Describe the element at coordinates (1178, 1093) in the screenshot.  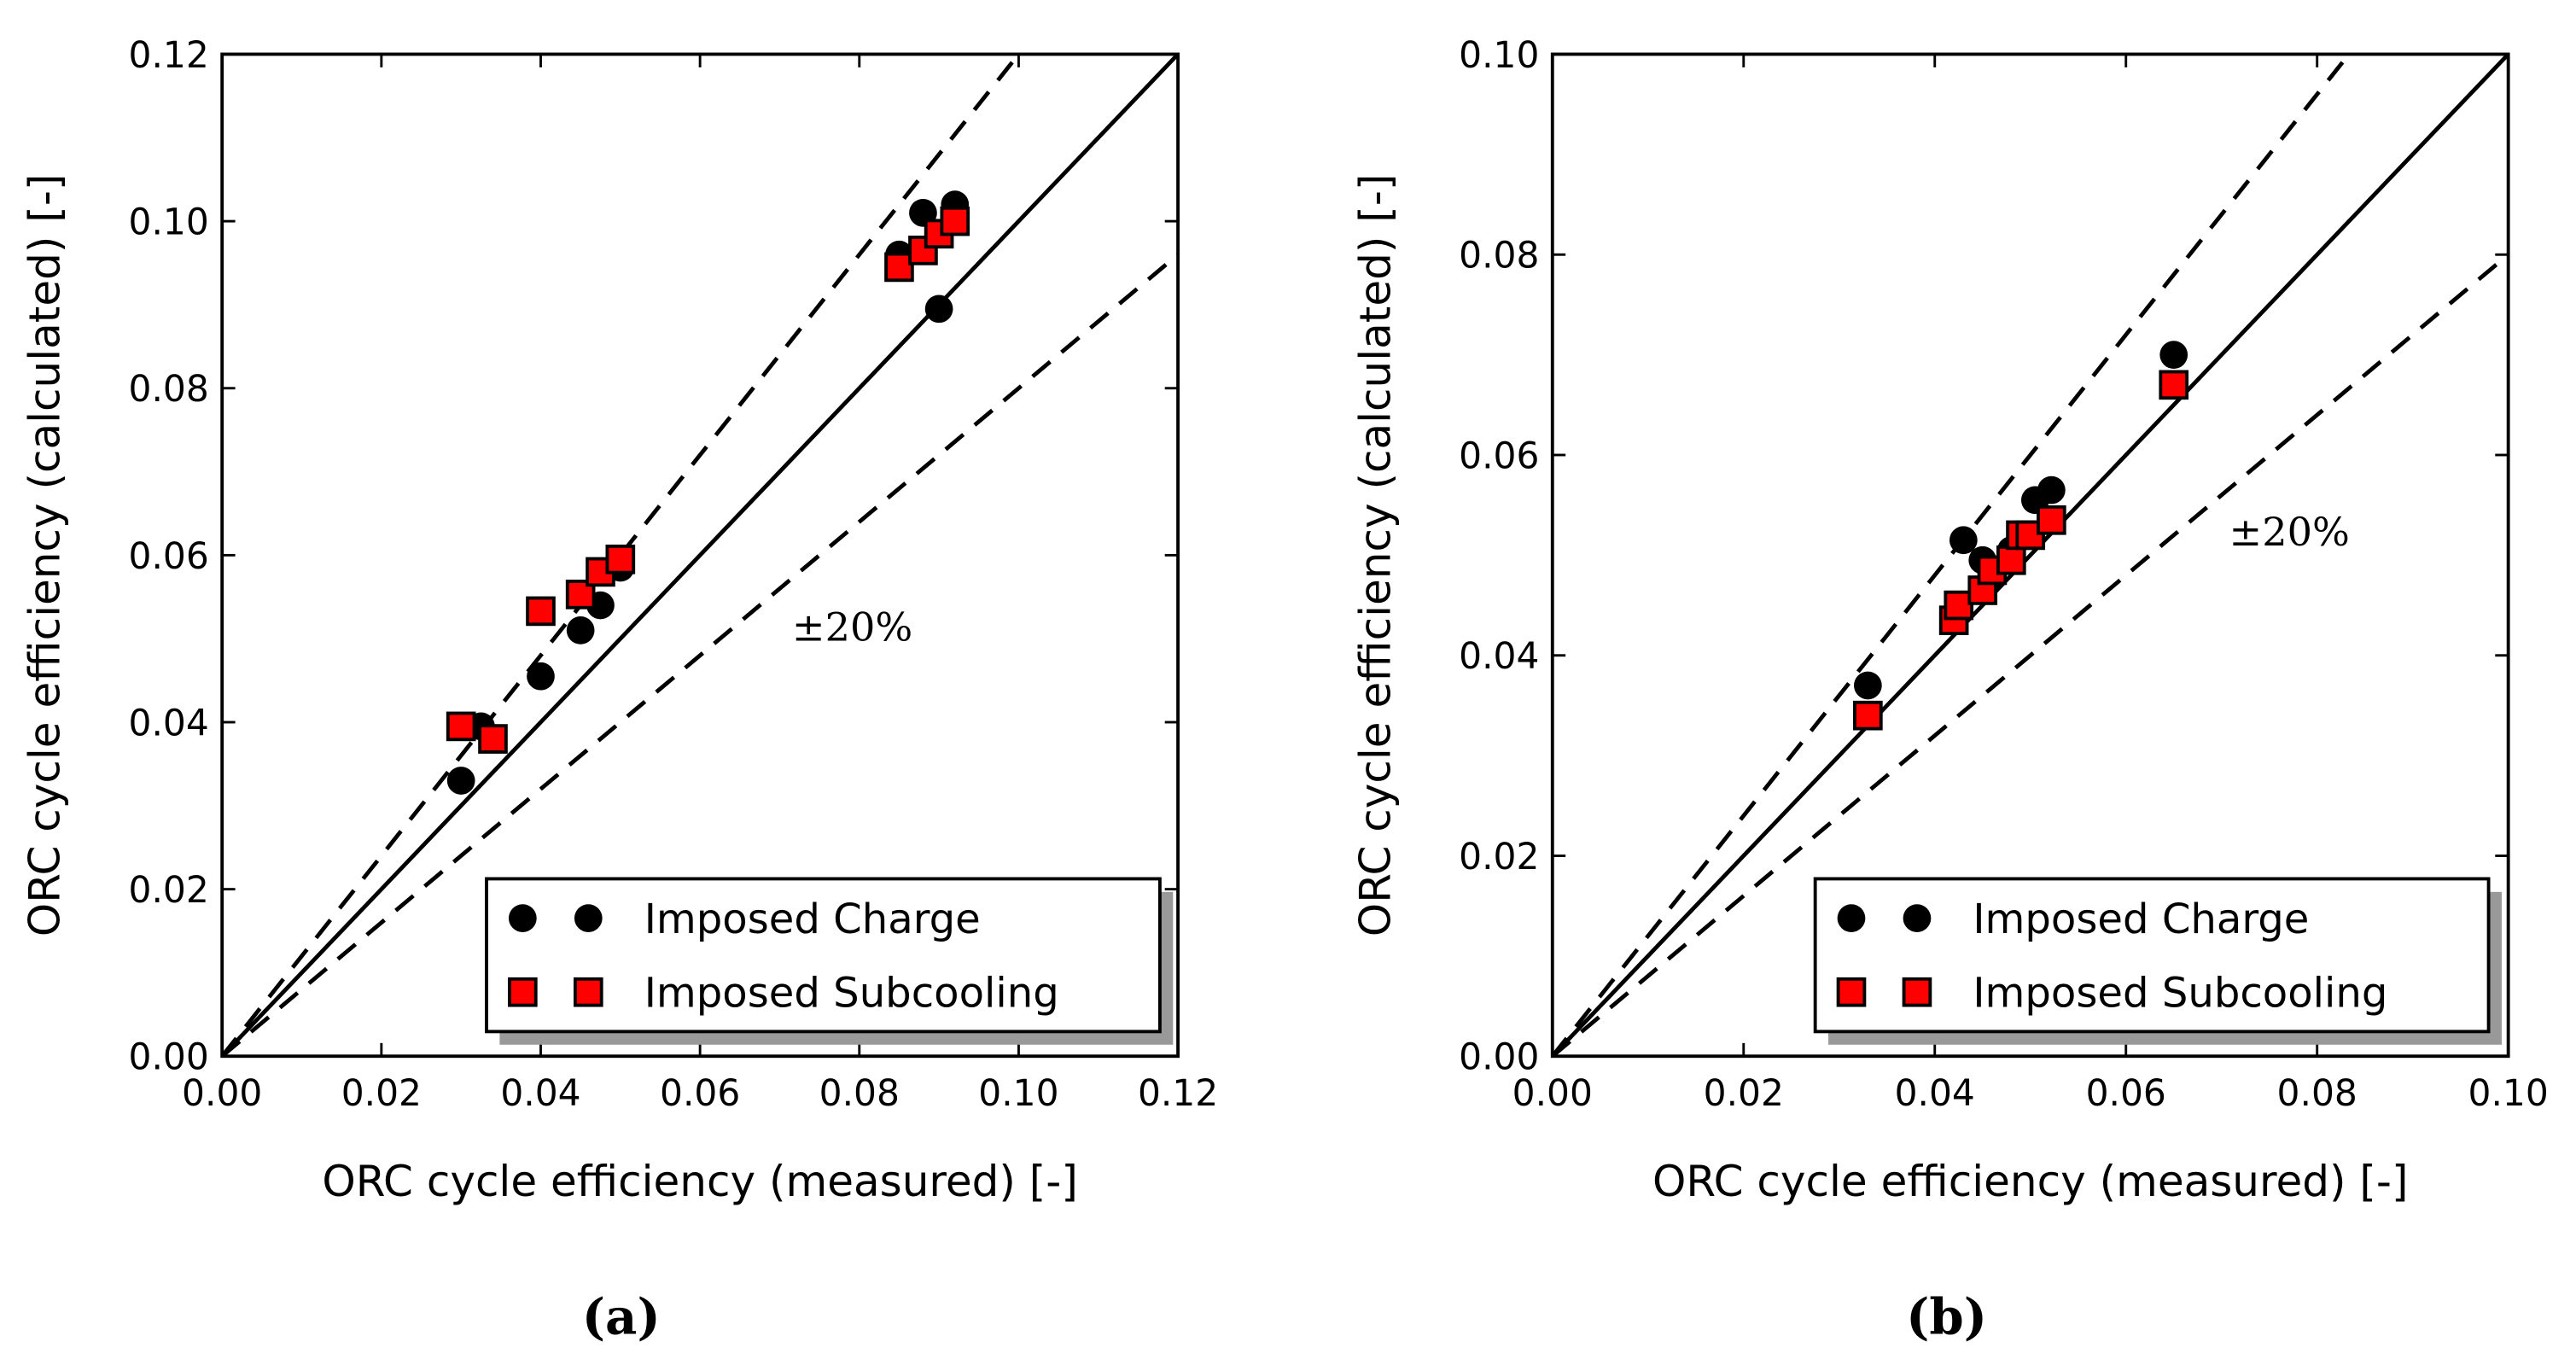
I see `x-tick-label: 0.12` at that location.